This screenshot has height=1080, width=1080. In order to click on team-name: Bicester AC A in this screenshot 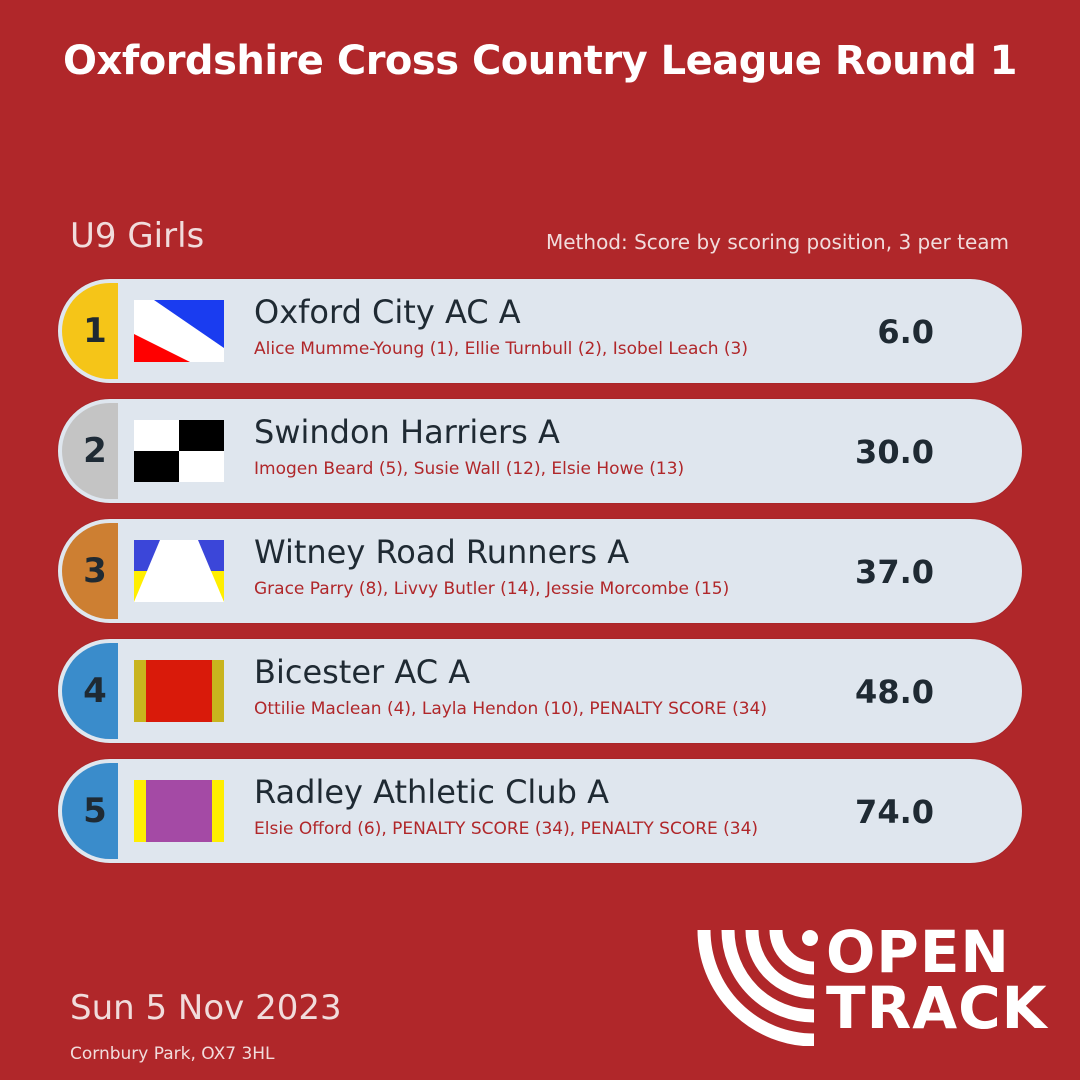, I will do `click(362, 672)`.